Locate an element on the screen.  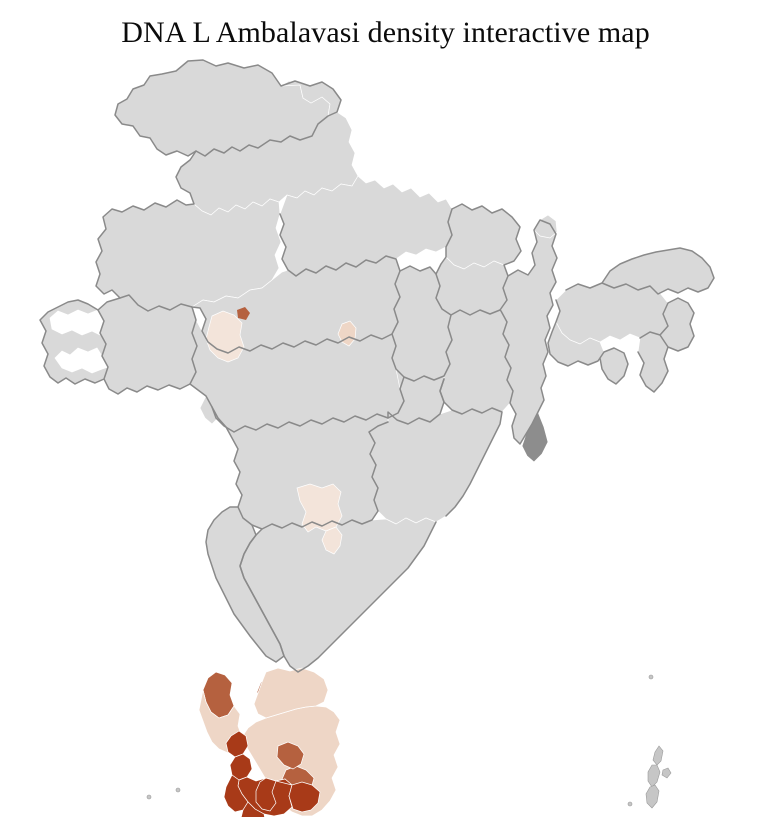
district-jharkhand is located at coordinates (472, 286).